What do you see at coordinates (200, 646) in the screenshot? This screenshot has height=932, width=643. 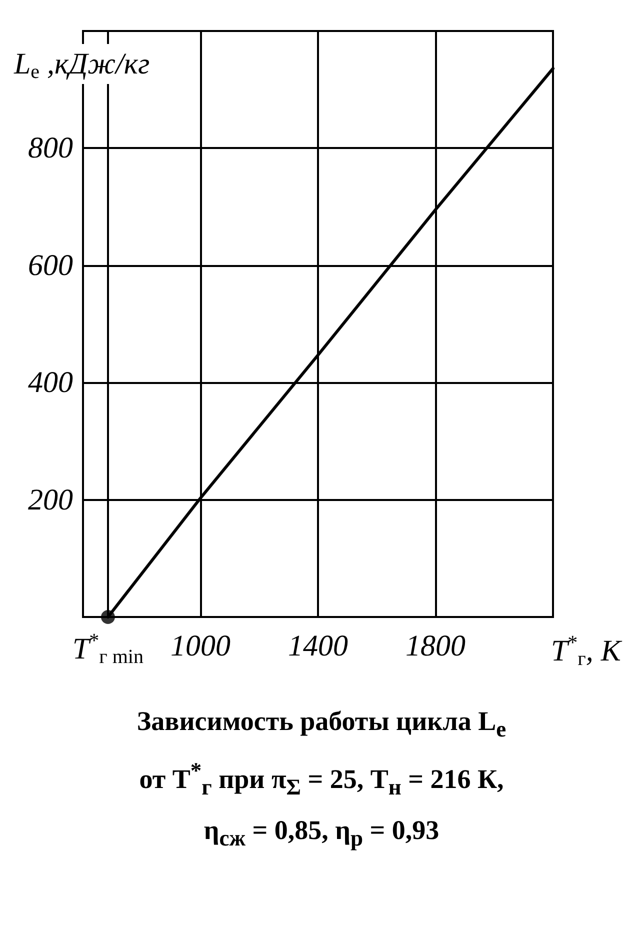 I see `x-tick-label: 1000` at bounding box center [200, 646].